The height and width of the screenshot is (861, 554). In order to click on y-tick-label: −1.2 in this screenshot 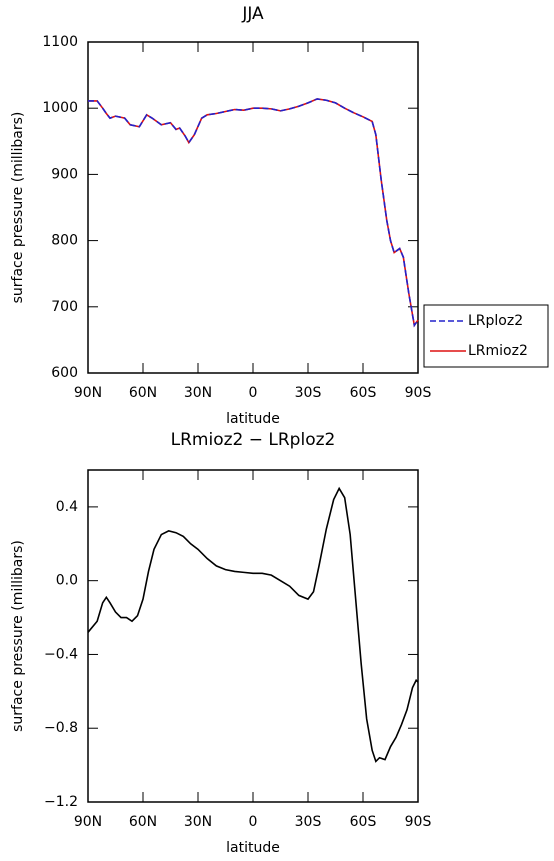, I will do `click(61, 802)`.